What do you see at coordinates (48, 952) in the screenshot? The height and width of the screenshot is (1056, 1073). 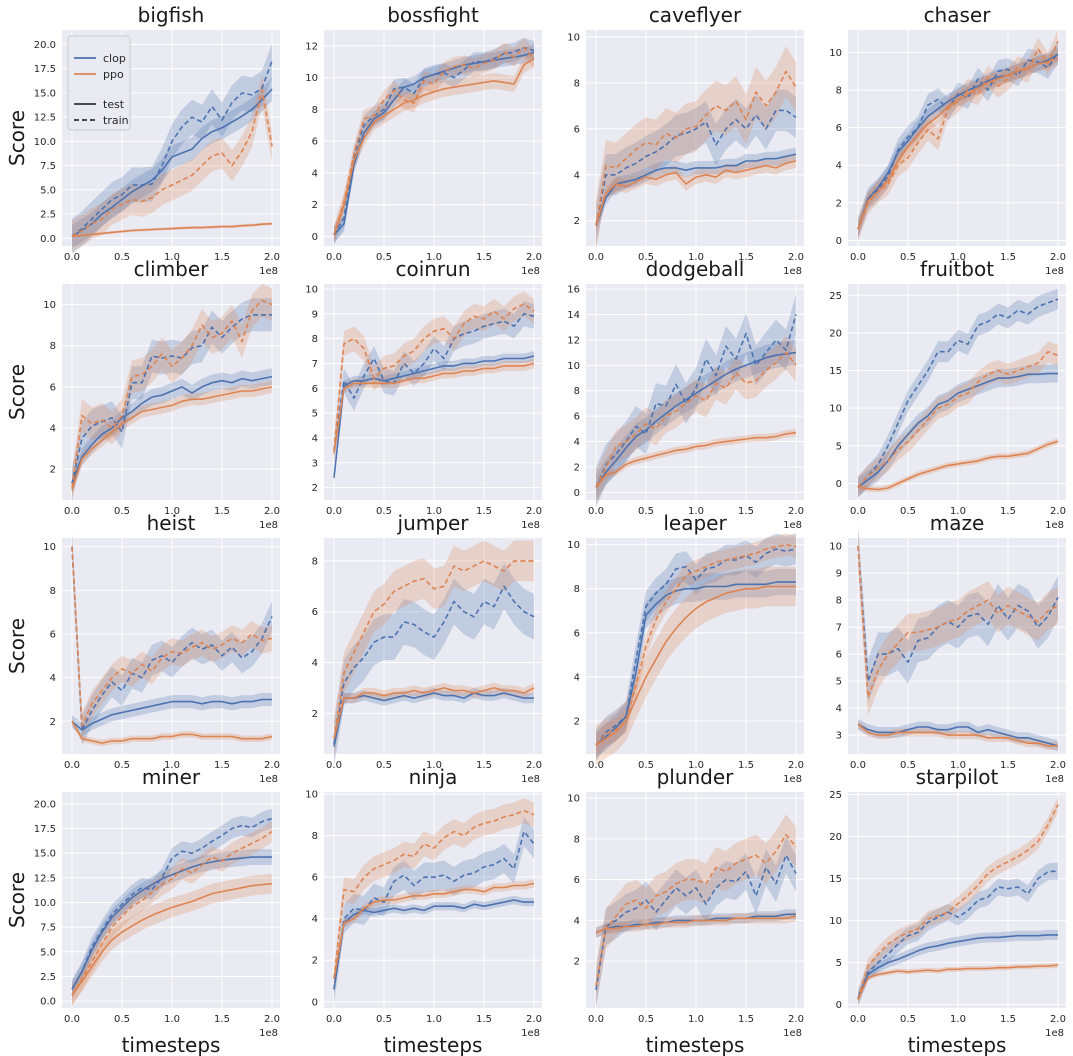 I see `y-tick-label: 5.0` at bounding box center [48, 952].